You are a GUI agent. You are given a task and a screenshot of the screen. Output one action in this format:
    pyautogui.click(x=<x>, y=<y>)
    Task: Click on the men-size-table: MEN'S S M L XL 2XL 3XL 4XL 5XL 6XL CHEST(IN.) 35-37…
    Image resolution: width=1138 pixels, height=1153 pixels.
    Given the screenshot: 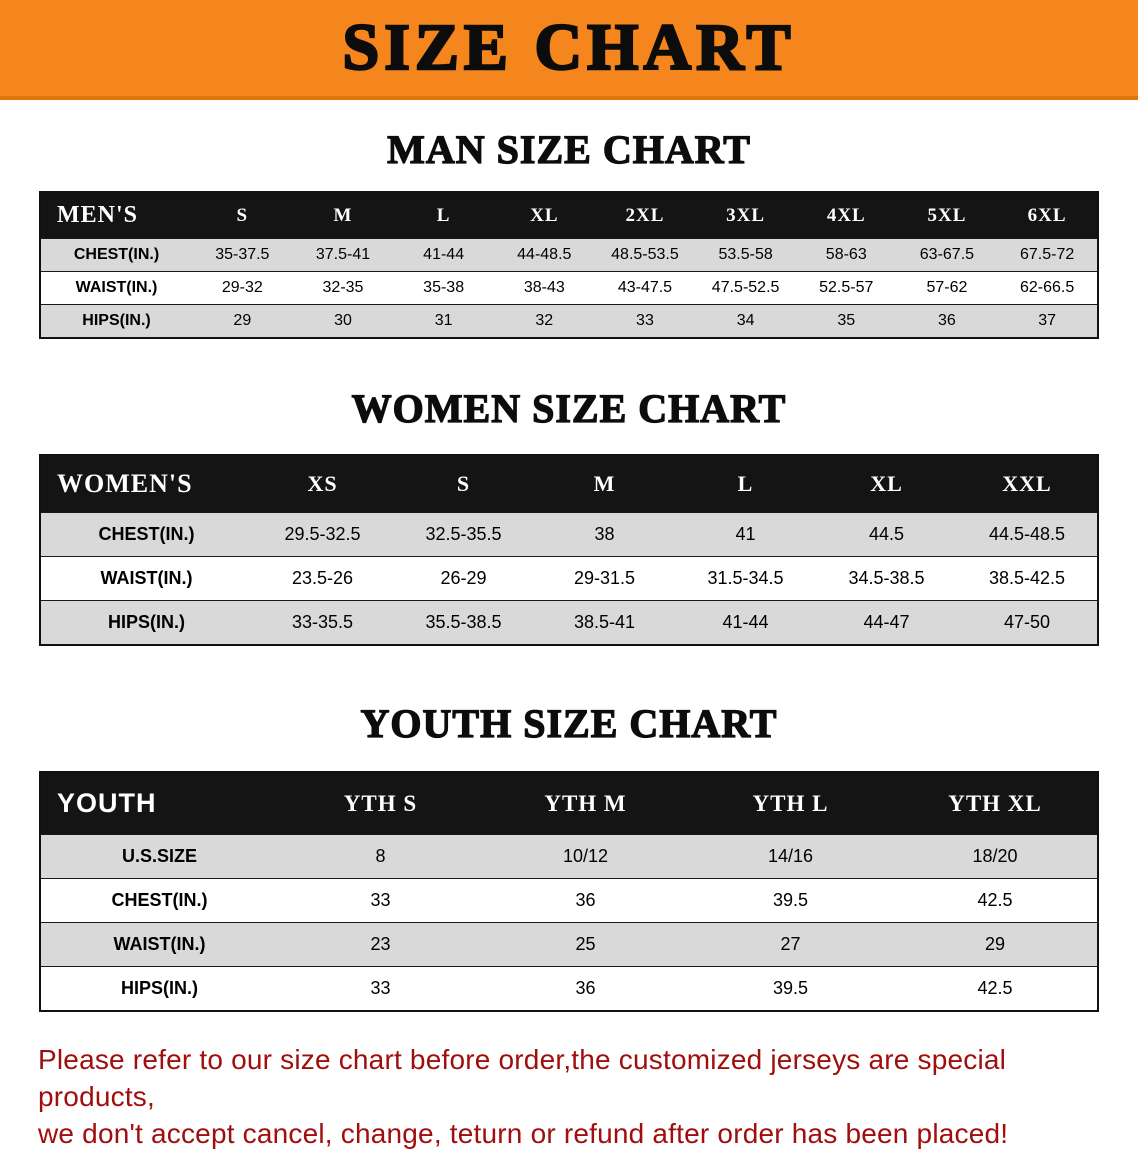 What is the action you would take?
    pyautogui.click(x=569, y=265)
    